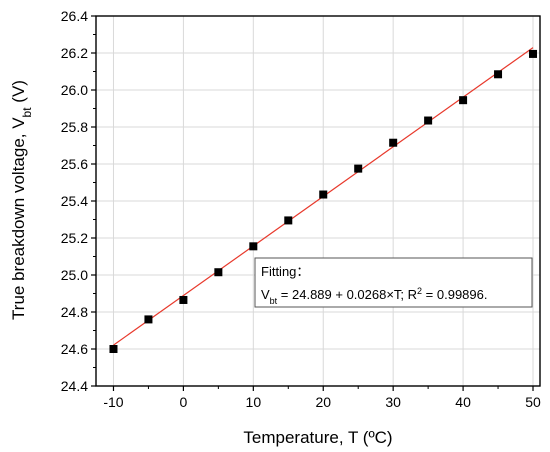 Image resolution: width=550 pixels, height=452 pixels. I want to click on x-axis-title: Temperature, T (ºC), so click(317, 437).